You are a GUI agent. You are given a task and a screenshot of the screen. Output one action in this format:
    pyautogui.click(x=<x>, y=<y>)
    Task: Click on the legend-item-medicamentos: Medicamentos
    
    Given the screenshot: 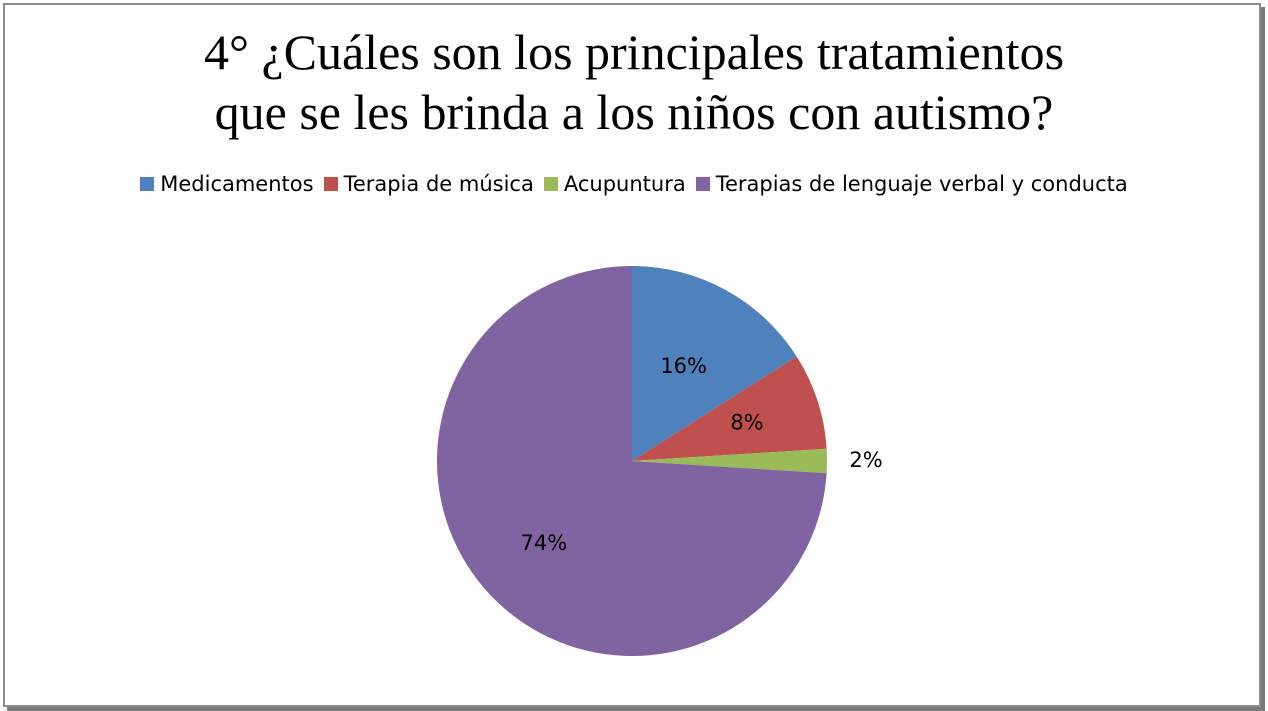 What is the action you would take?
    pyautogui.click(x=227, y=184)
    